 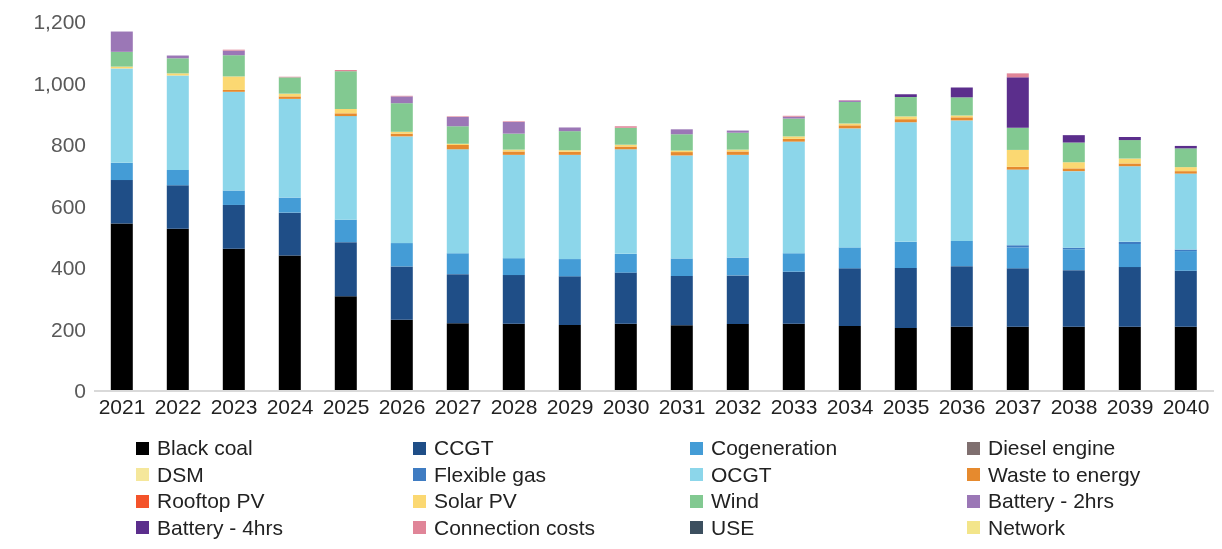 What do you see at coordinates (59, 83) in the screenshot?
I see `y-tick-label: 1,000` at bounding box center [59, 83].